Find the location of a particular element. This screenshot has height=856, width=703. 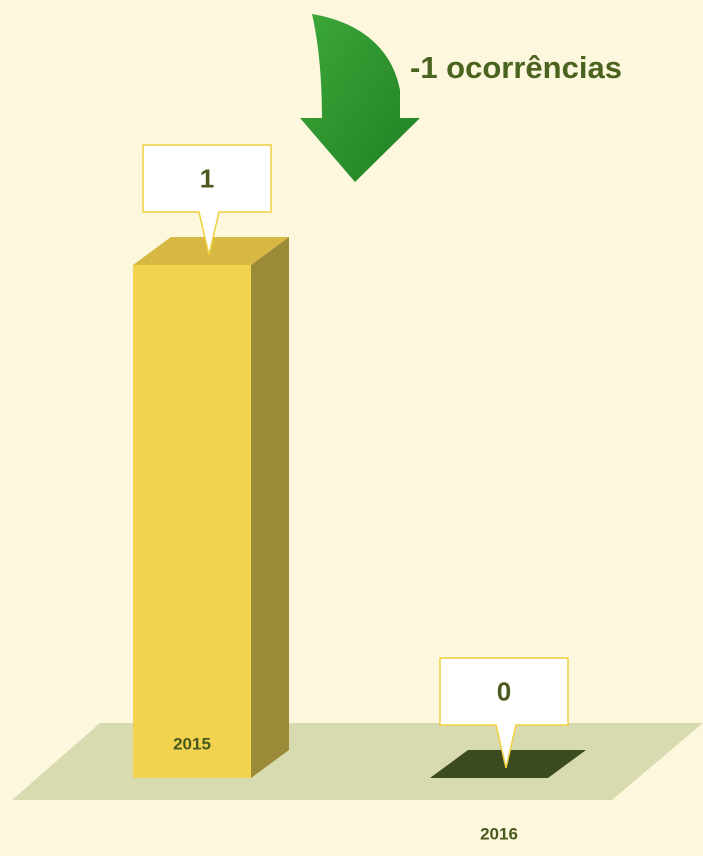

floor is located at coordinates (357, 761).